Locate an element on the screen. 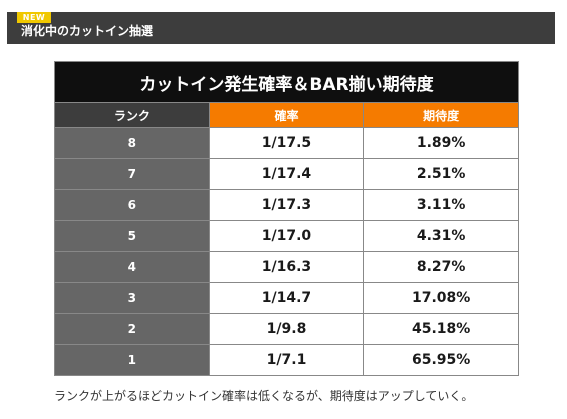  rank-cell: 7 is located at coordinates (132, 174).